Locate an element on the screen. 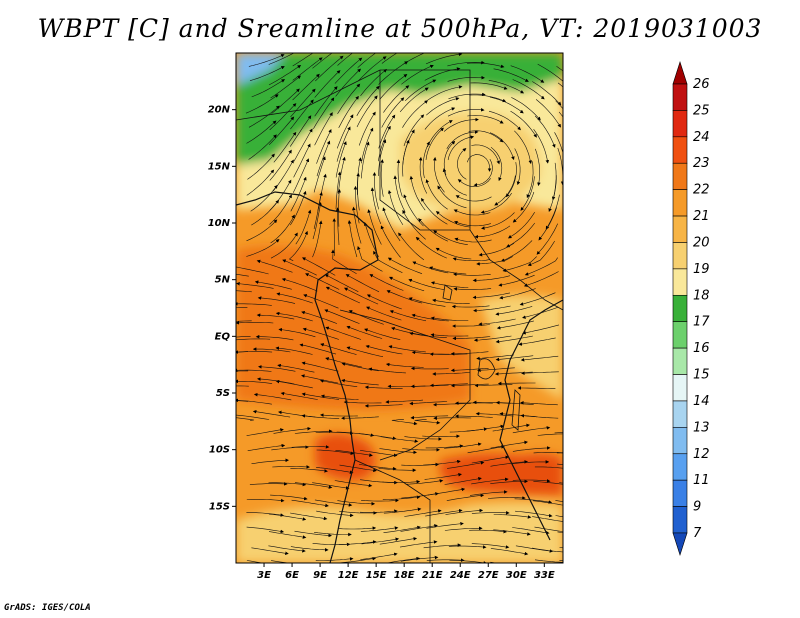  colorbar-label: 9 is located at coordinates (697, 507).